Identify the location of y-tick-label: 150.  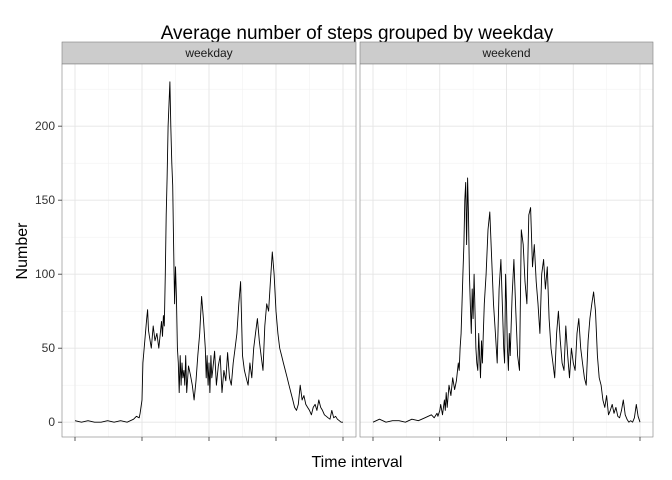
(45, 200).